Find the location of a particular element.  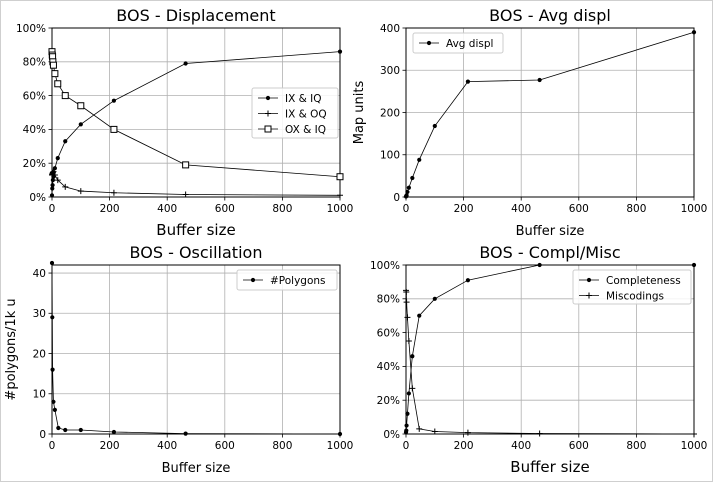

legend-label: OX & IQ is located at coordinates (305, 130).